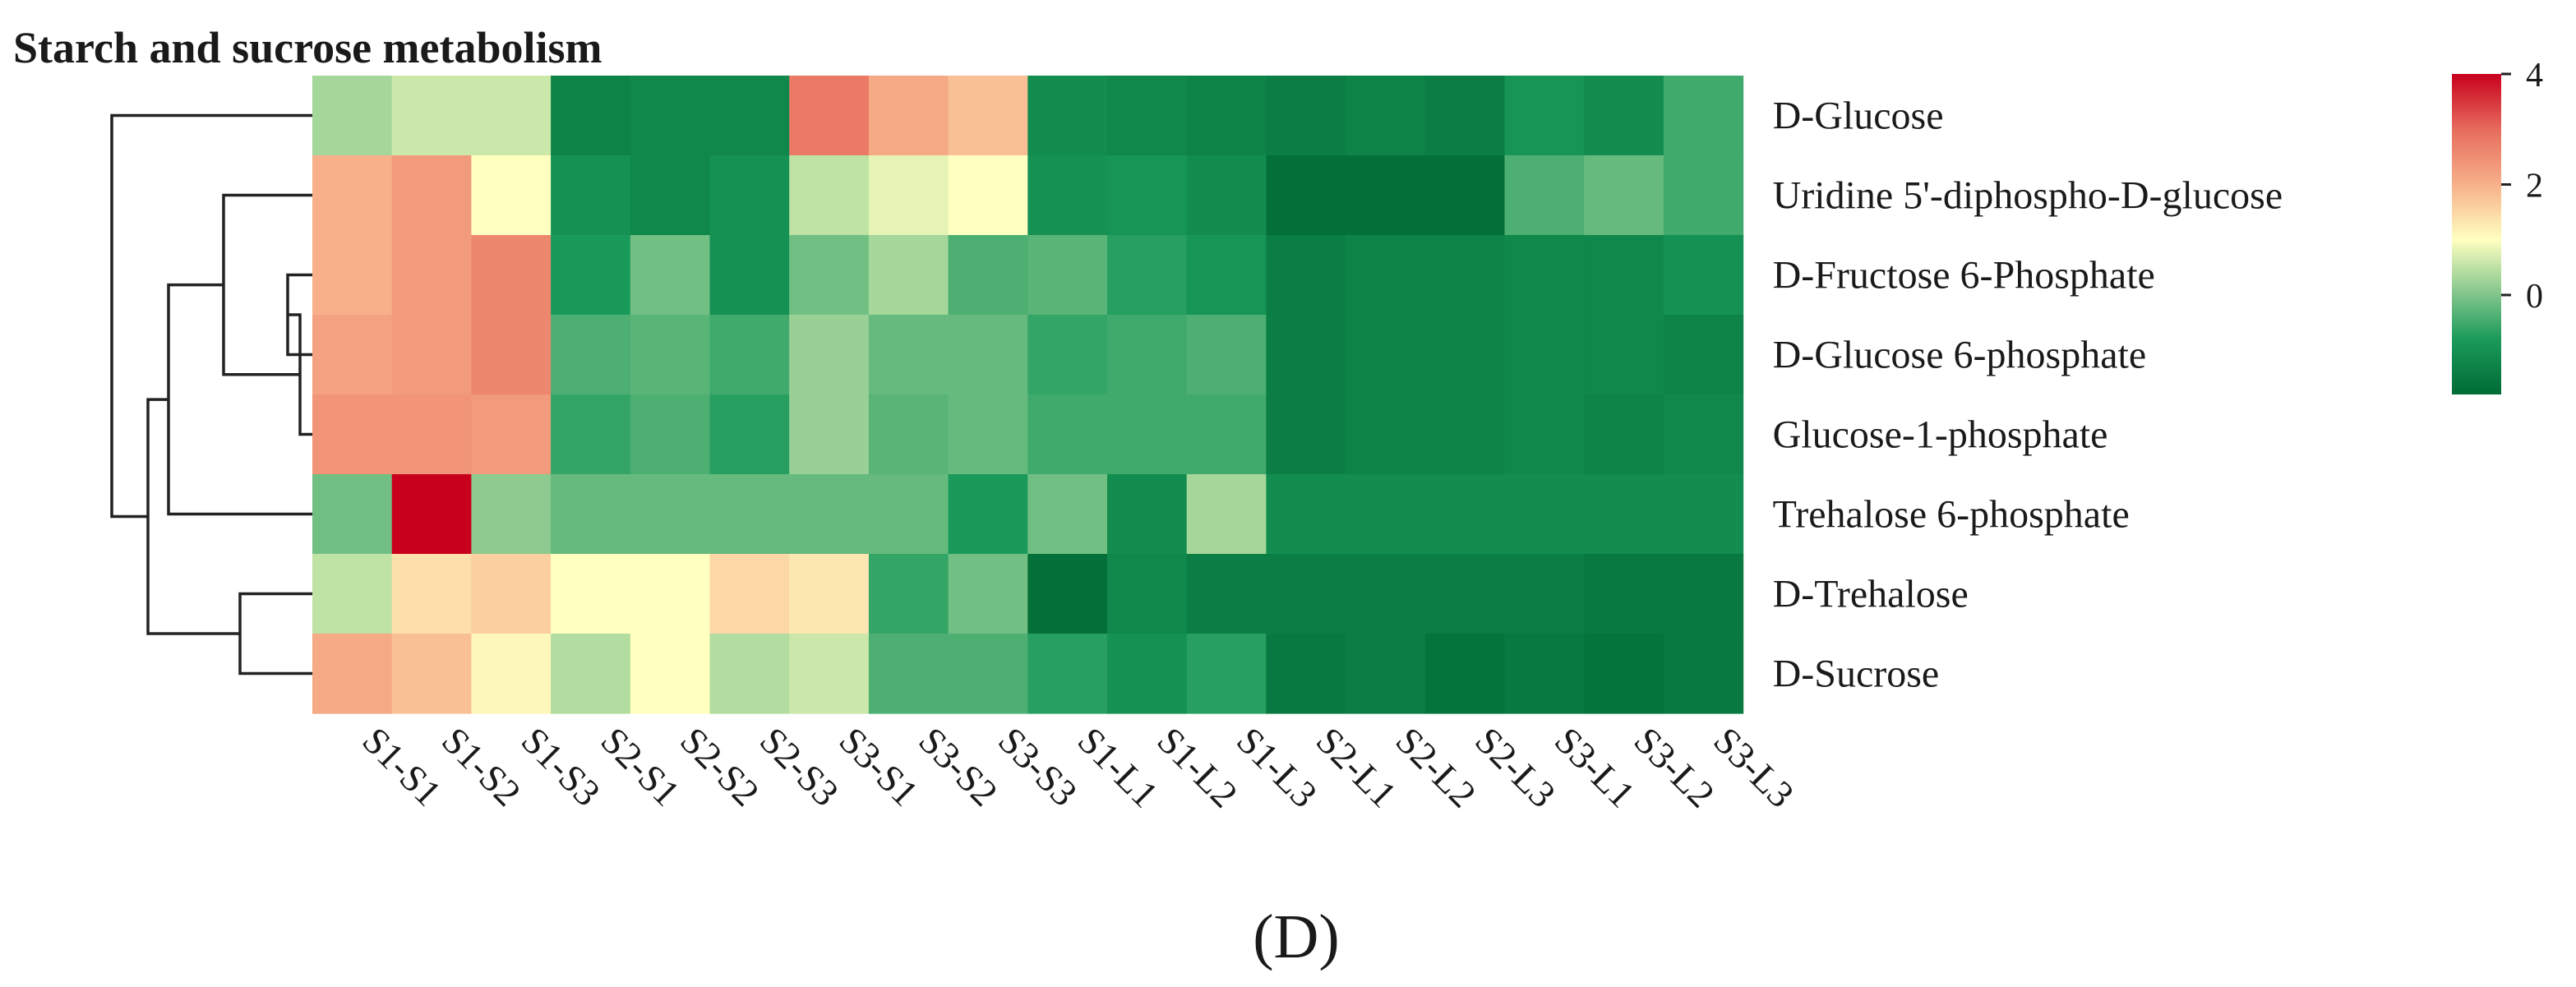 The width and height of the screenshot is (2576, 987). Describe the element at coordinates (2477, 234) in the screenshot. I see `color-scale-bar` at that location.